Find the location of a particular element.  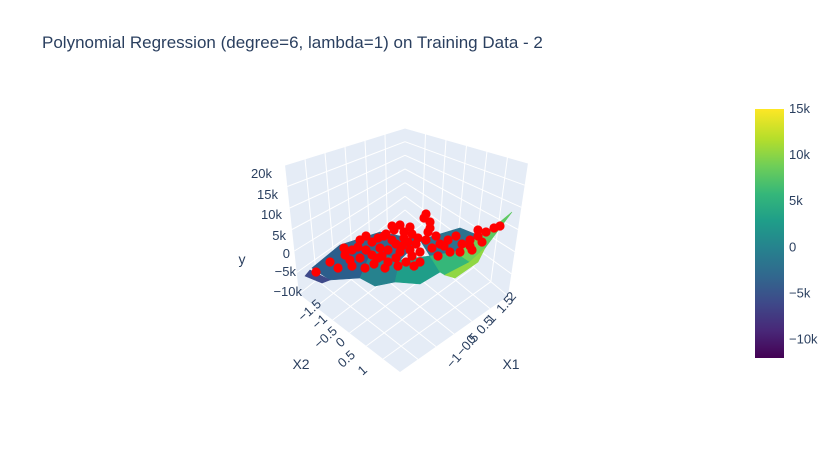

z-axis-label: y is located at coordinates (242, 259).